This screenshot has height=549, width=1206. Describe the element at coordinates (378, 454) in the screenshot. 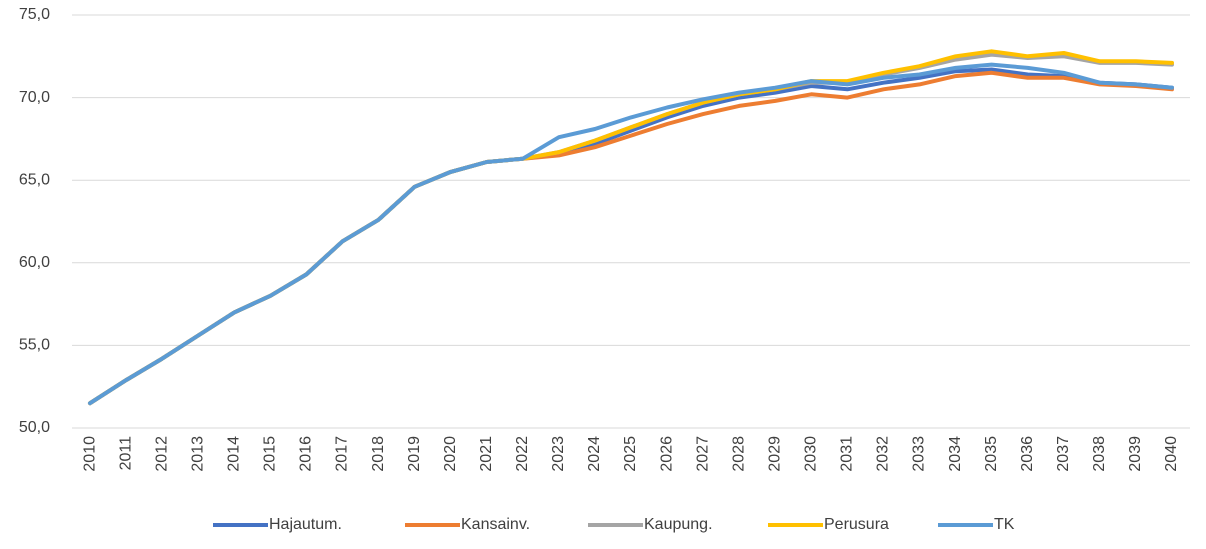

I see `x-tick-label: 2018` at that location.